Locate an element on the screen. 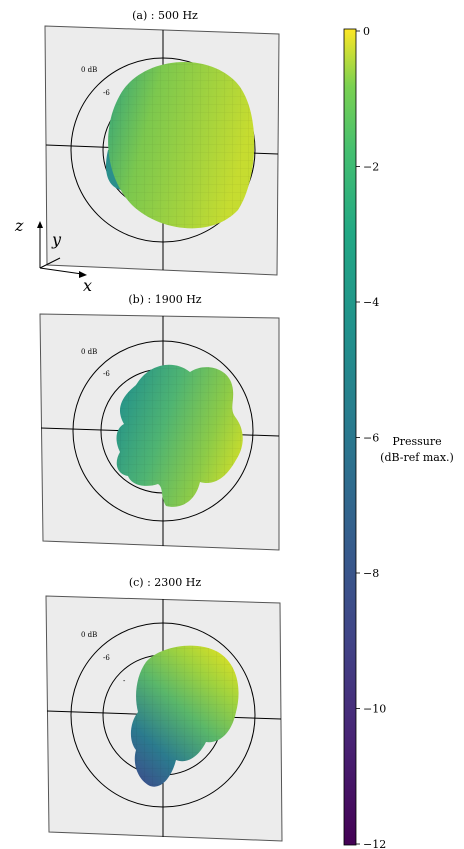 The height and width of the screenshot is (849, 464). panel-a-title: (a) : 500 Hz is located at coordinates (165, 15).